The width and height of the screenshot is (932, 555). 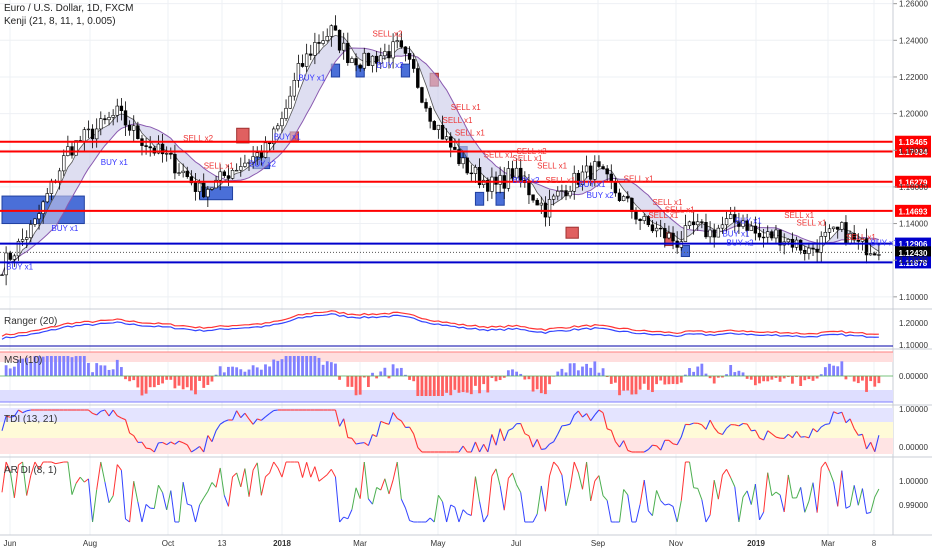 I want to click on price-tick-label: 1.26000, so click(x=913, y=4).